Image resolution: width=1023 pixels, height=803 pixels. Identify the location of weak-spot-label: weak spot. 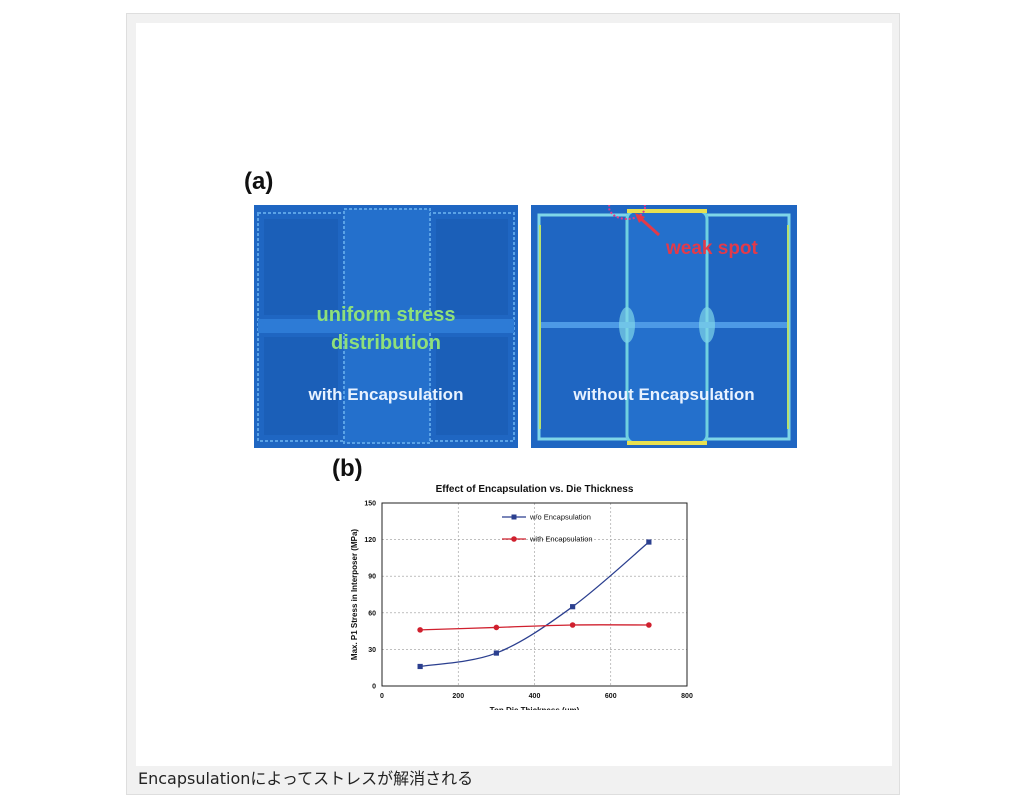
(712, 248).